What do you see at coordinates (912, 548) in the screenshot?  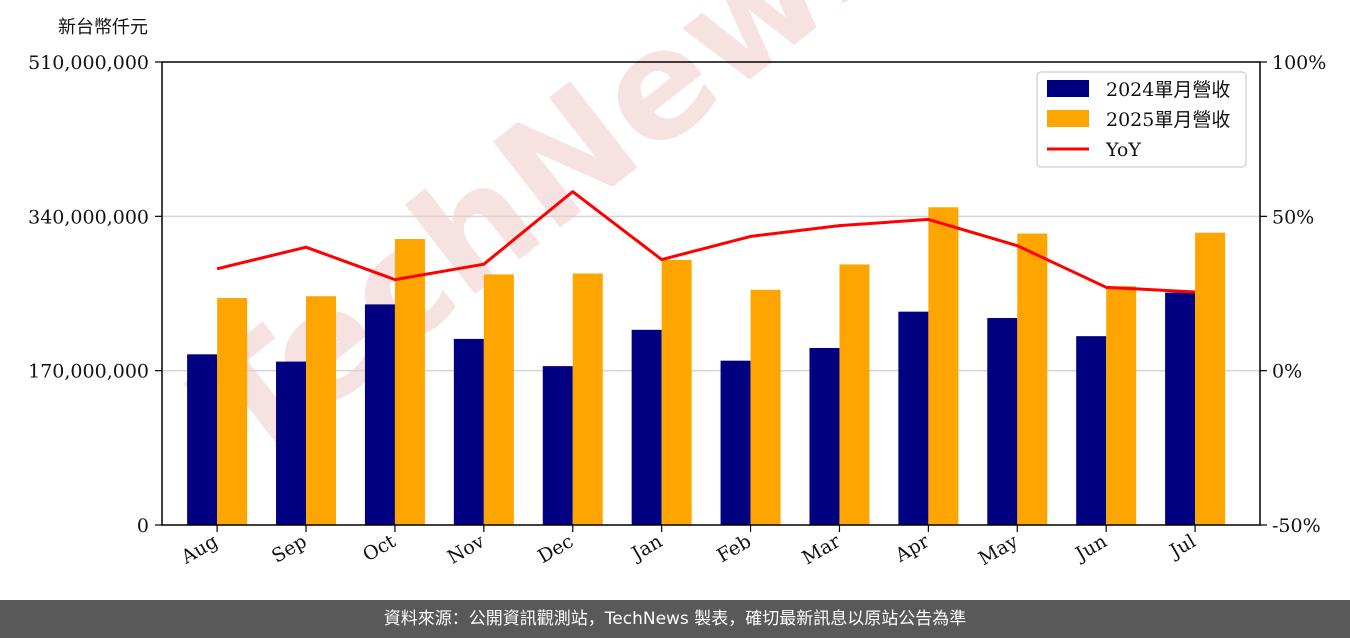 I see `x-tick-label: Apr` at bounding box center [912, 548].